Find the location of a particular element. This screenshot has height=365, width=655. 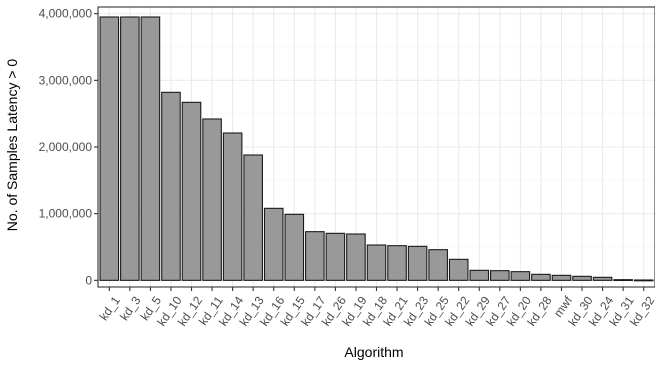

x-axis-title: Algorithm is located at coordinates (373, 352).